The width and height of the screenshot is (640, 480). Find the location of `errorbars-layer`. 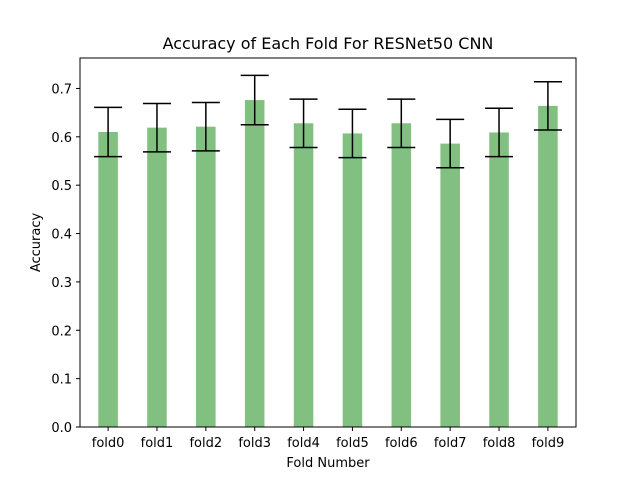

errorbars-layer is located at coordinates (328, 121).